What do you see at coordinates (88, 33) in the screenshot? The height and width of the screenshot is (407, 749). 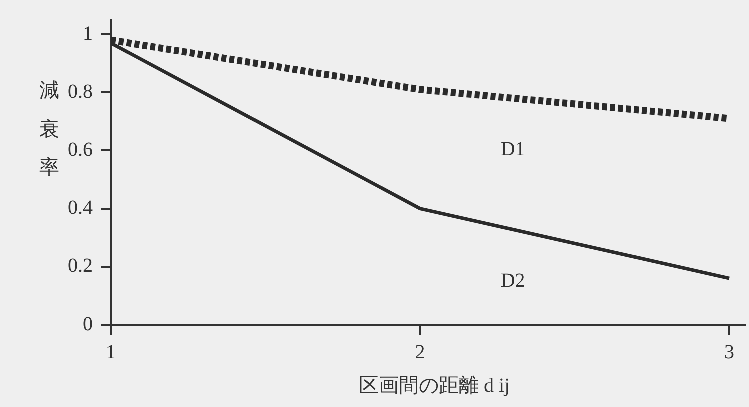 I see `y-tick-label: 1` at bounding box center [88, 33].